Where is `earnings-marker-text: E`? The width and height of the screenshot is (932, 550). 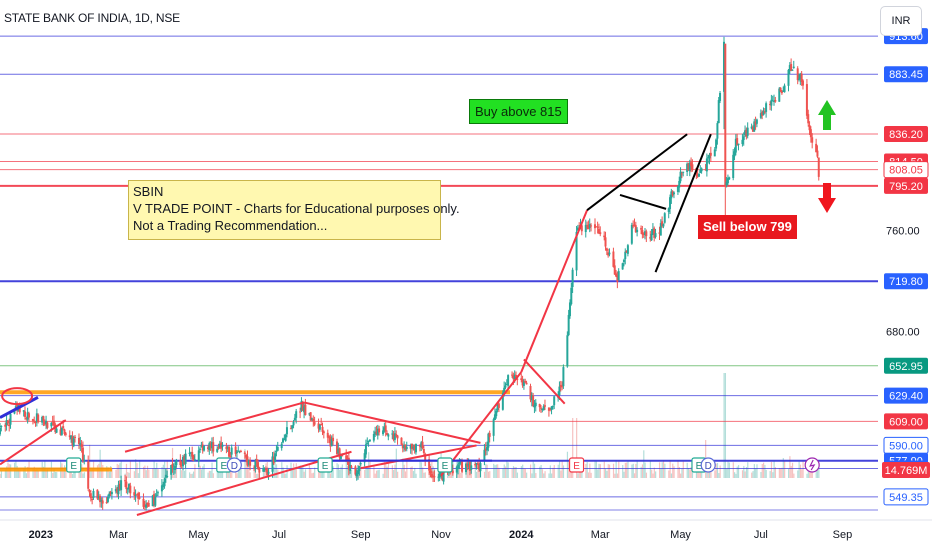 earnings-marker-text: E is located at coordinates (699, 466).